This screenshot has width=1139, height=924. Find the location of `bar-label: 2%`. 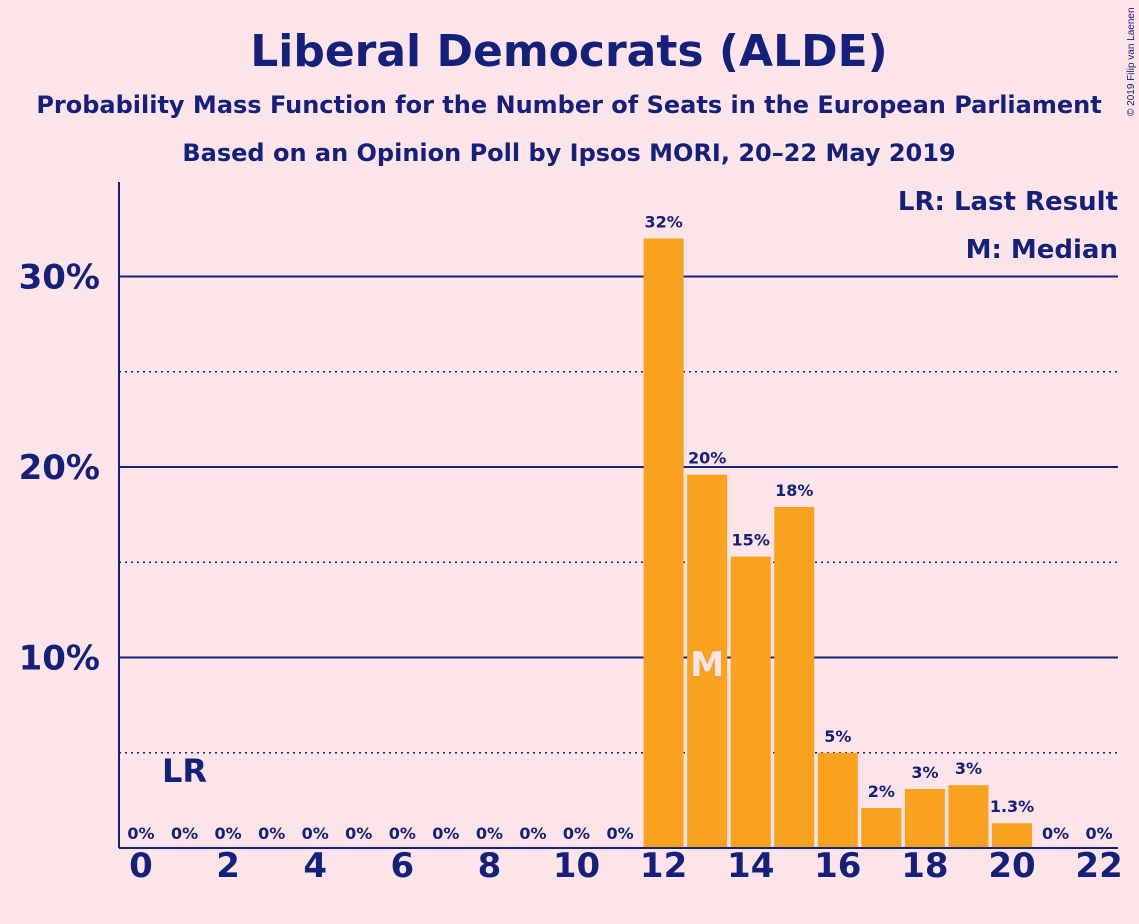

bar-label: 2% is located at coordinates (881, 791).